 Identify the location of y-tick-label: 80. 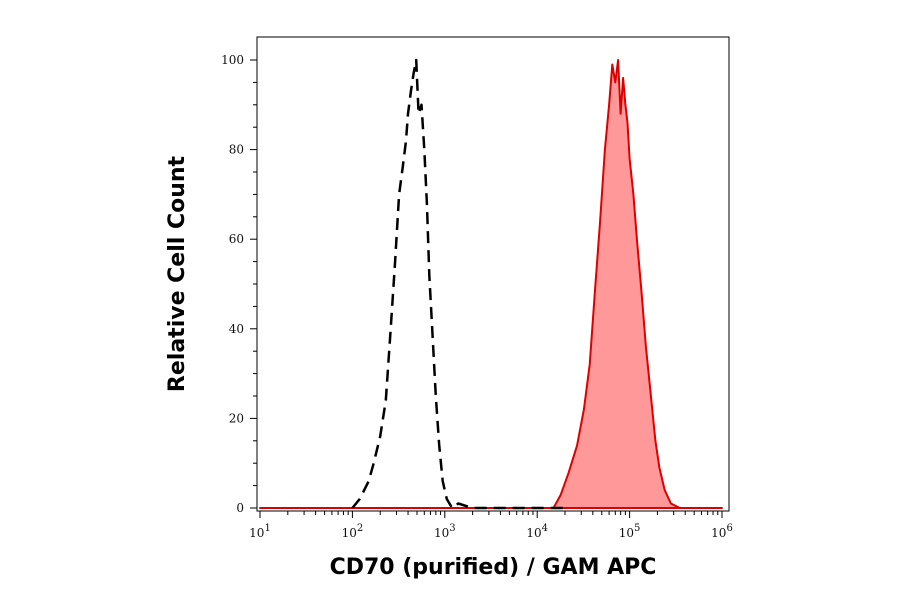
(236, 150).